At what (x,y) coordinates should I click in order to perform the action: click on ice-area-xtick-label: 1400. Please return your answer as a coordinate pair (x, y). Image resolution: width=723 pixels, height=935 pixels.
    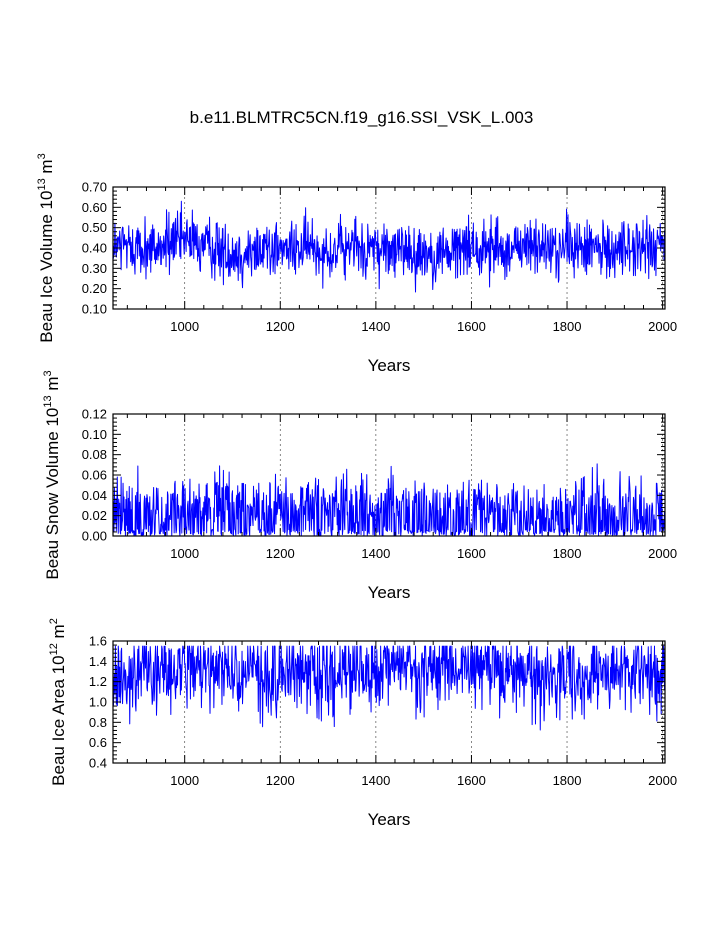
    Looking at the image, I should click on (375, 780).